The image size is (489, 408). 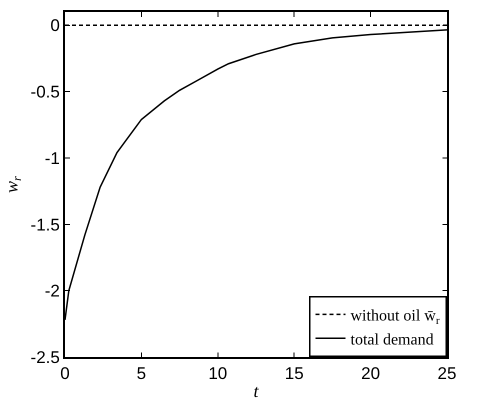 What do you see at coordinates (45, 357) in the screenshot?
I see `y-tick-label: -2.5` at bounding box center [45, 357].